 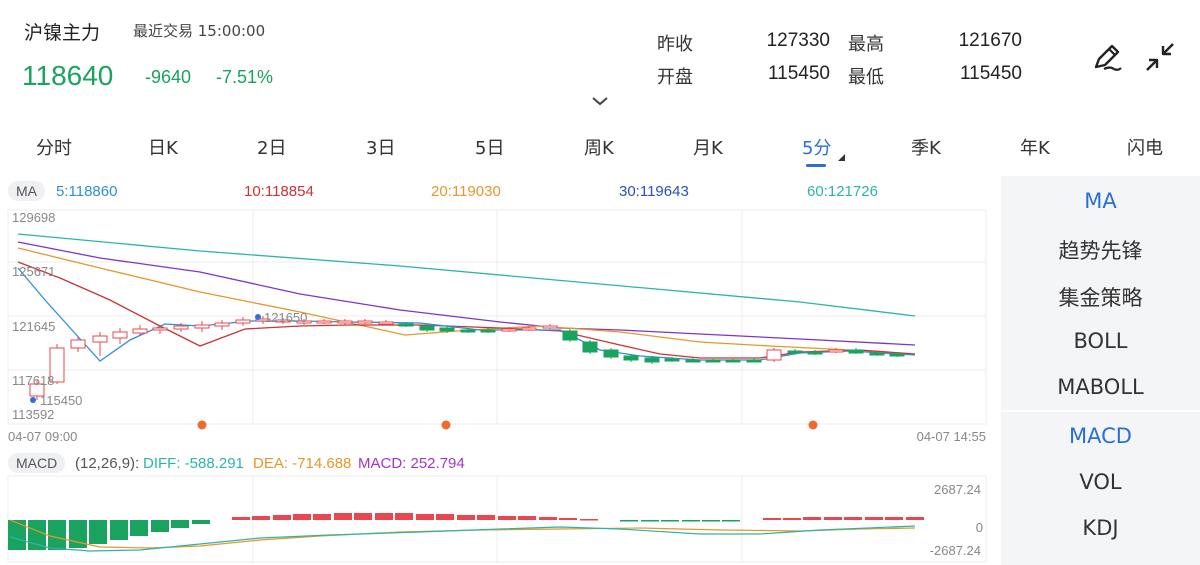 What do you see at coordinates (163, 148) in the screenshot?
I see `tab-day-k: 日K` at bounding box center [163, 148].